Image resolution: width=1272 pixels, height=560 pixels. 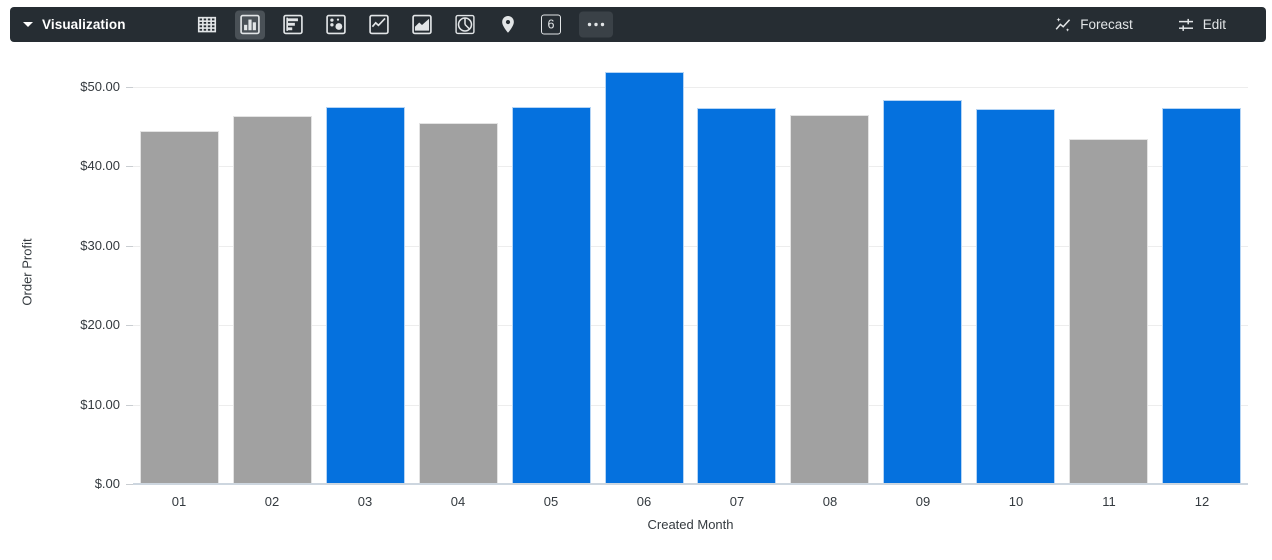 I want to click on x-axis-title: Created Month, so click(x=690, y=524).